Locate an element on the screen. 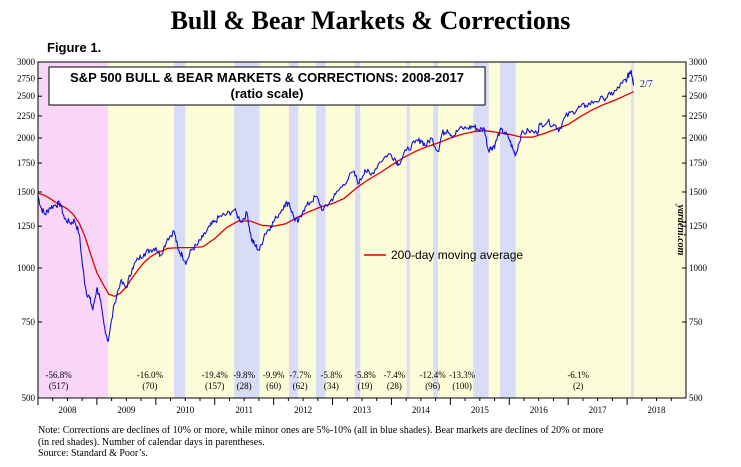 Image resolution: width=741 pixels, height=467 pixels. annotation-days: (34) is located at coordinates (331, 386).